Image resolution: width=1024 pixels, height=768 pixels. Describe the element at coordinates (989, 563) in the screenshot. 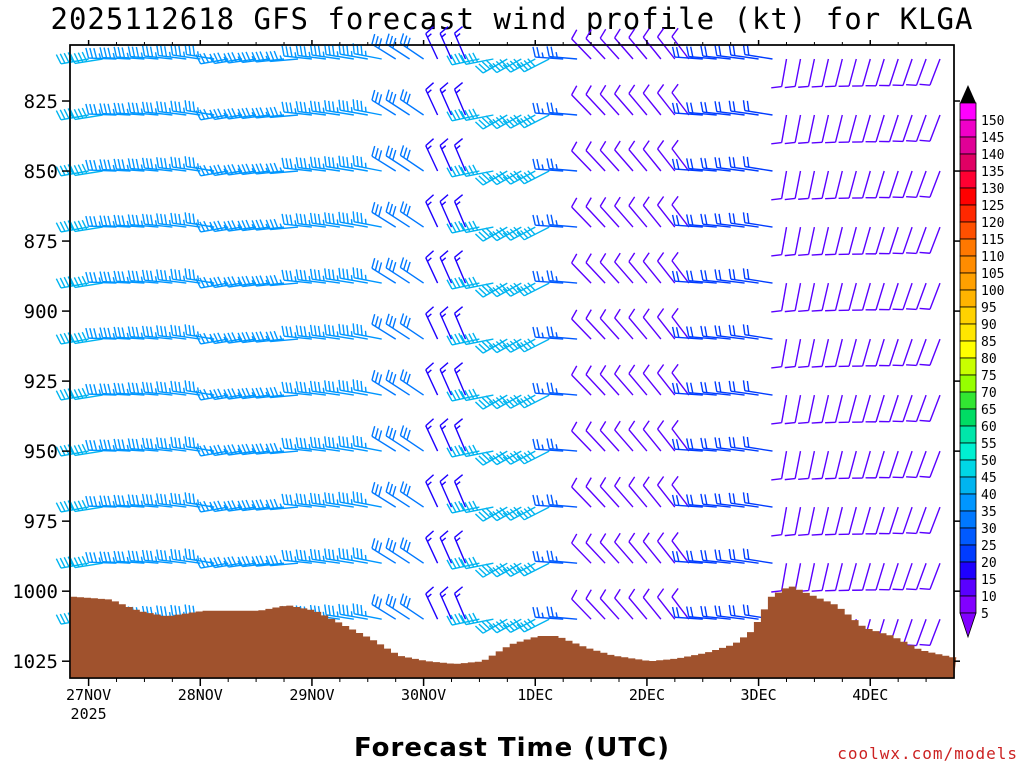

I see `colorbar-label: 20` at that location.